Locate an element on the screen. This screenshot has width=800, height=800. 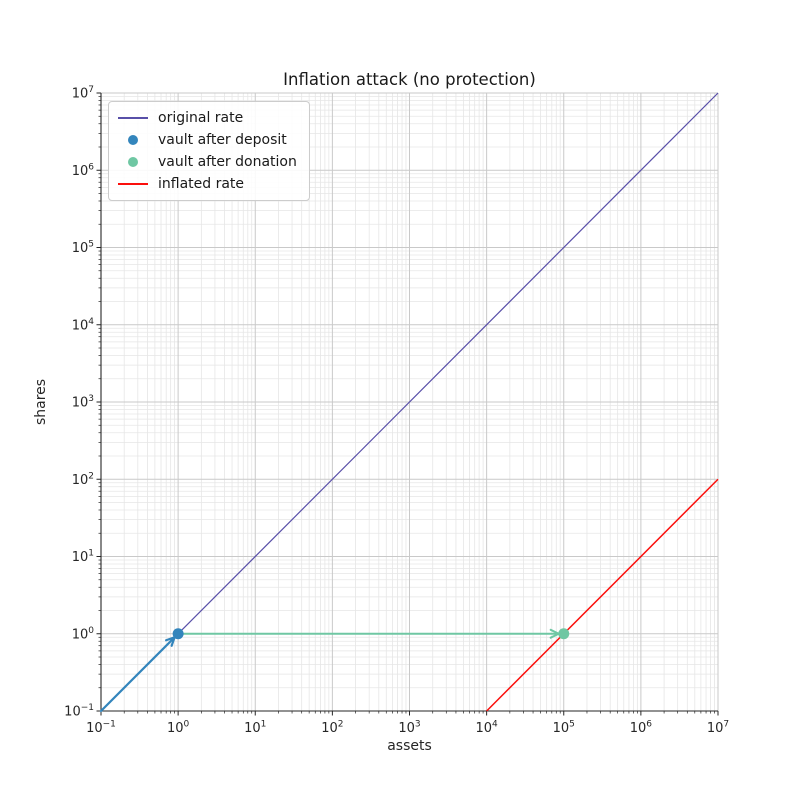
legend-entry: vault after donation is located at coordinates (207, 162).